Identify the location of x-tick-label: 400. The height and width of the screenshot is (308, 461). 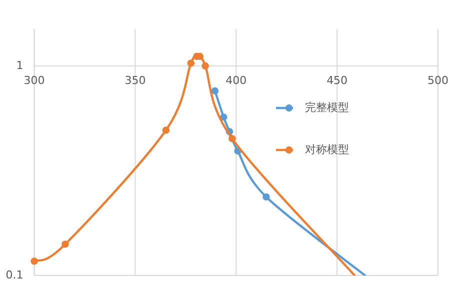
(236, 80).